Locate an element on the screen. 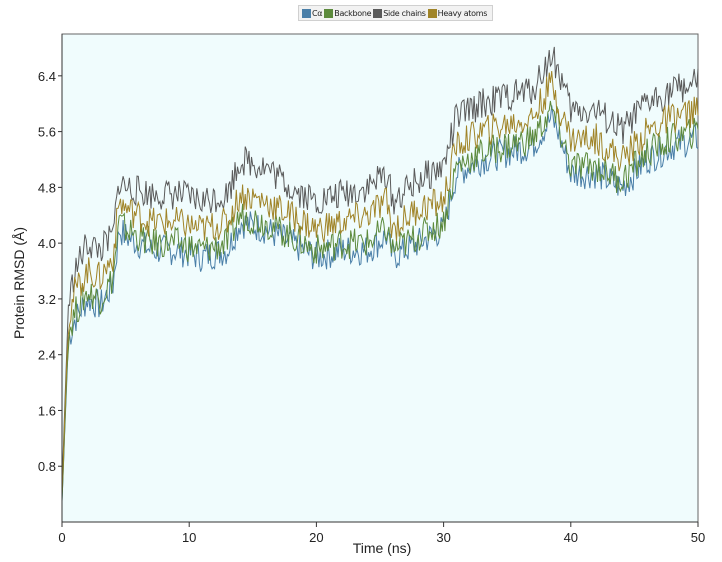  x-tick-label: 40 is located at coordinates (571, 537).